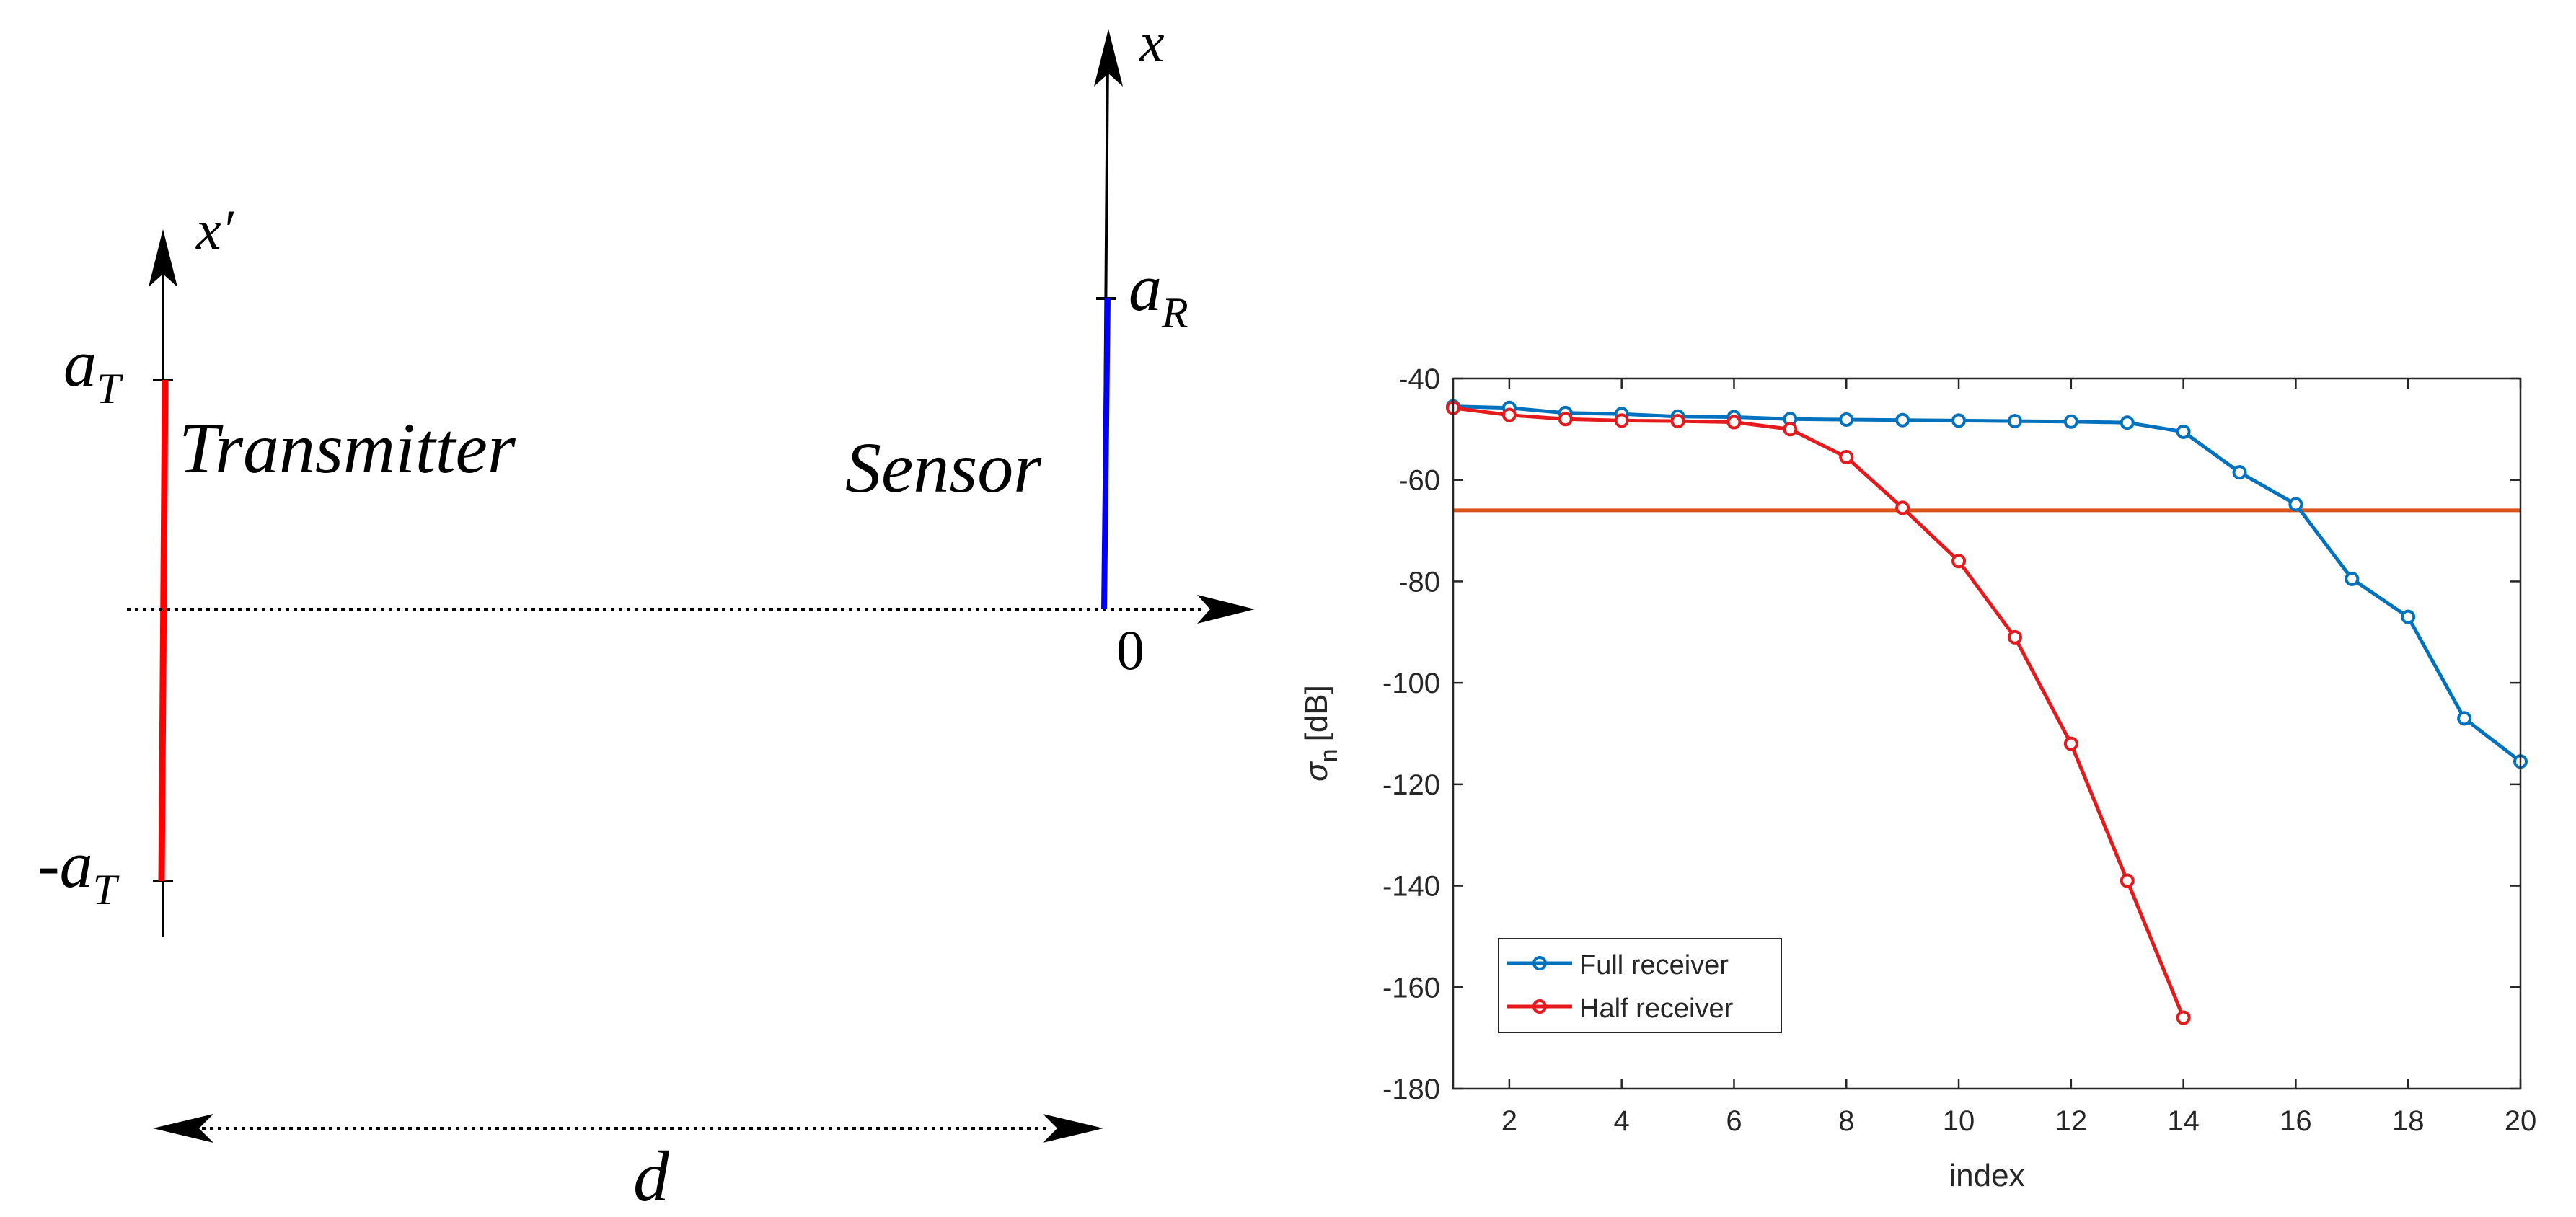 This screenshot has width=2576, height=1217. Describe the element at coordinates (651, 1176) in the screenshot. I see `distance-label: d` at that location.